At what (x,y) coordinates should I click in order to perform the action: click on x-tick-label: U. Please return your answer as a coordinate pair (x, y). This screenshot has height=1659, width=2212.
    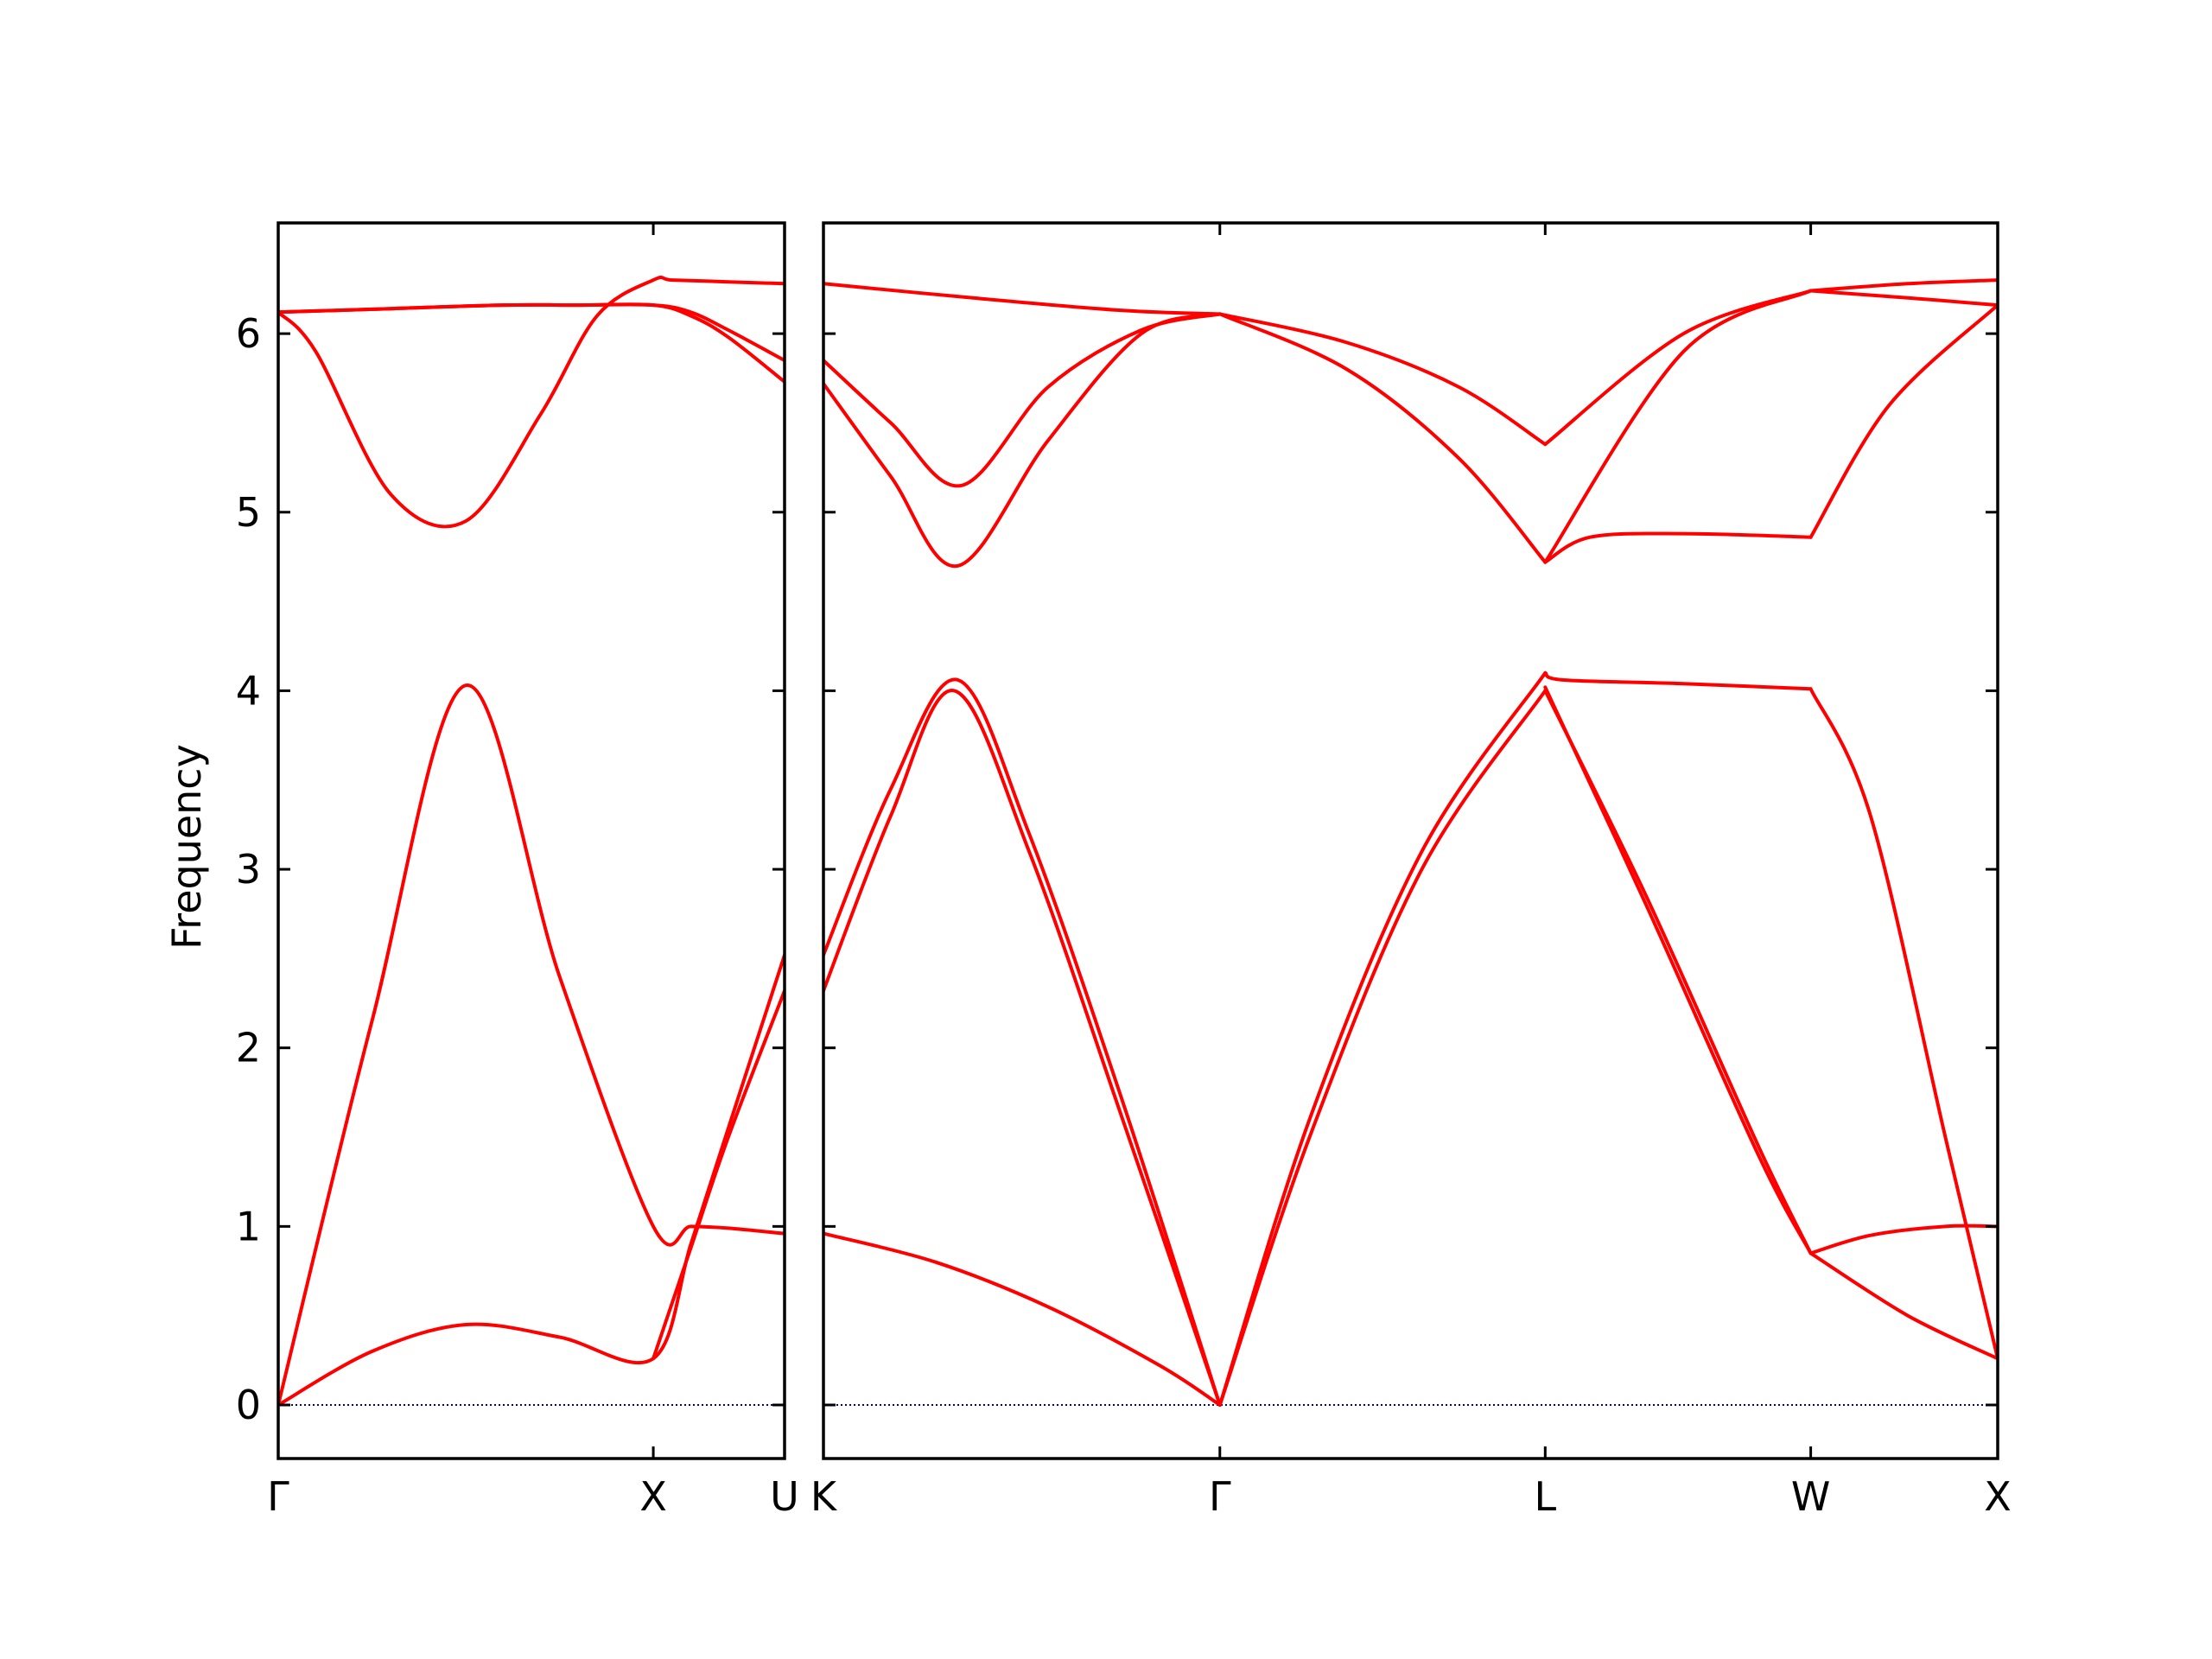
    Looking at the image, I should click on (784, 1496).